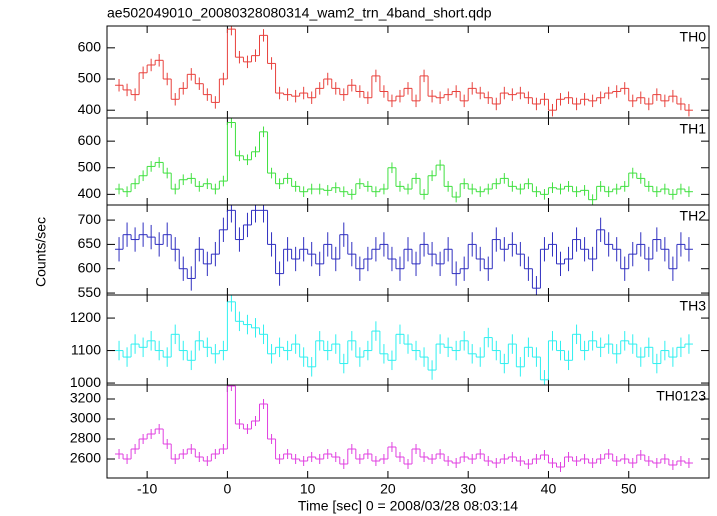 The image size is (717, 516). What do you see at coordinates (147, 489) in the screenshot?
I see `x-tick-label: -10` at bounding box center [147, 489].